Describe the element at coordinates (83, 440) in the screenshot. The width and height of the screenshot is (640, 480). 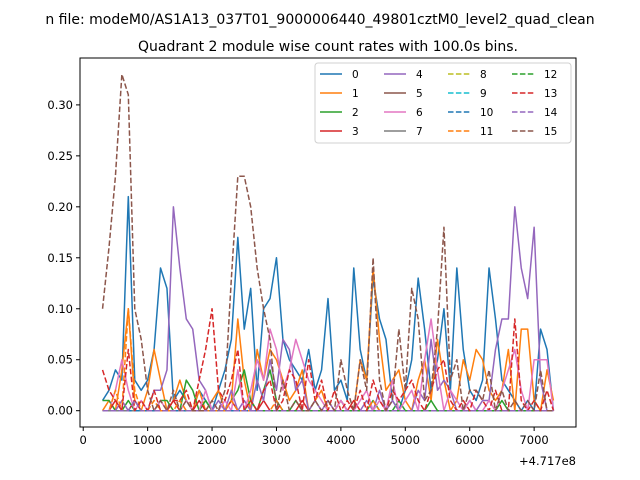
I see `x-tick-label: 0` at that location.